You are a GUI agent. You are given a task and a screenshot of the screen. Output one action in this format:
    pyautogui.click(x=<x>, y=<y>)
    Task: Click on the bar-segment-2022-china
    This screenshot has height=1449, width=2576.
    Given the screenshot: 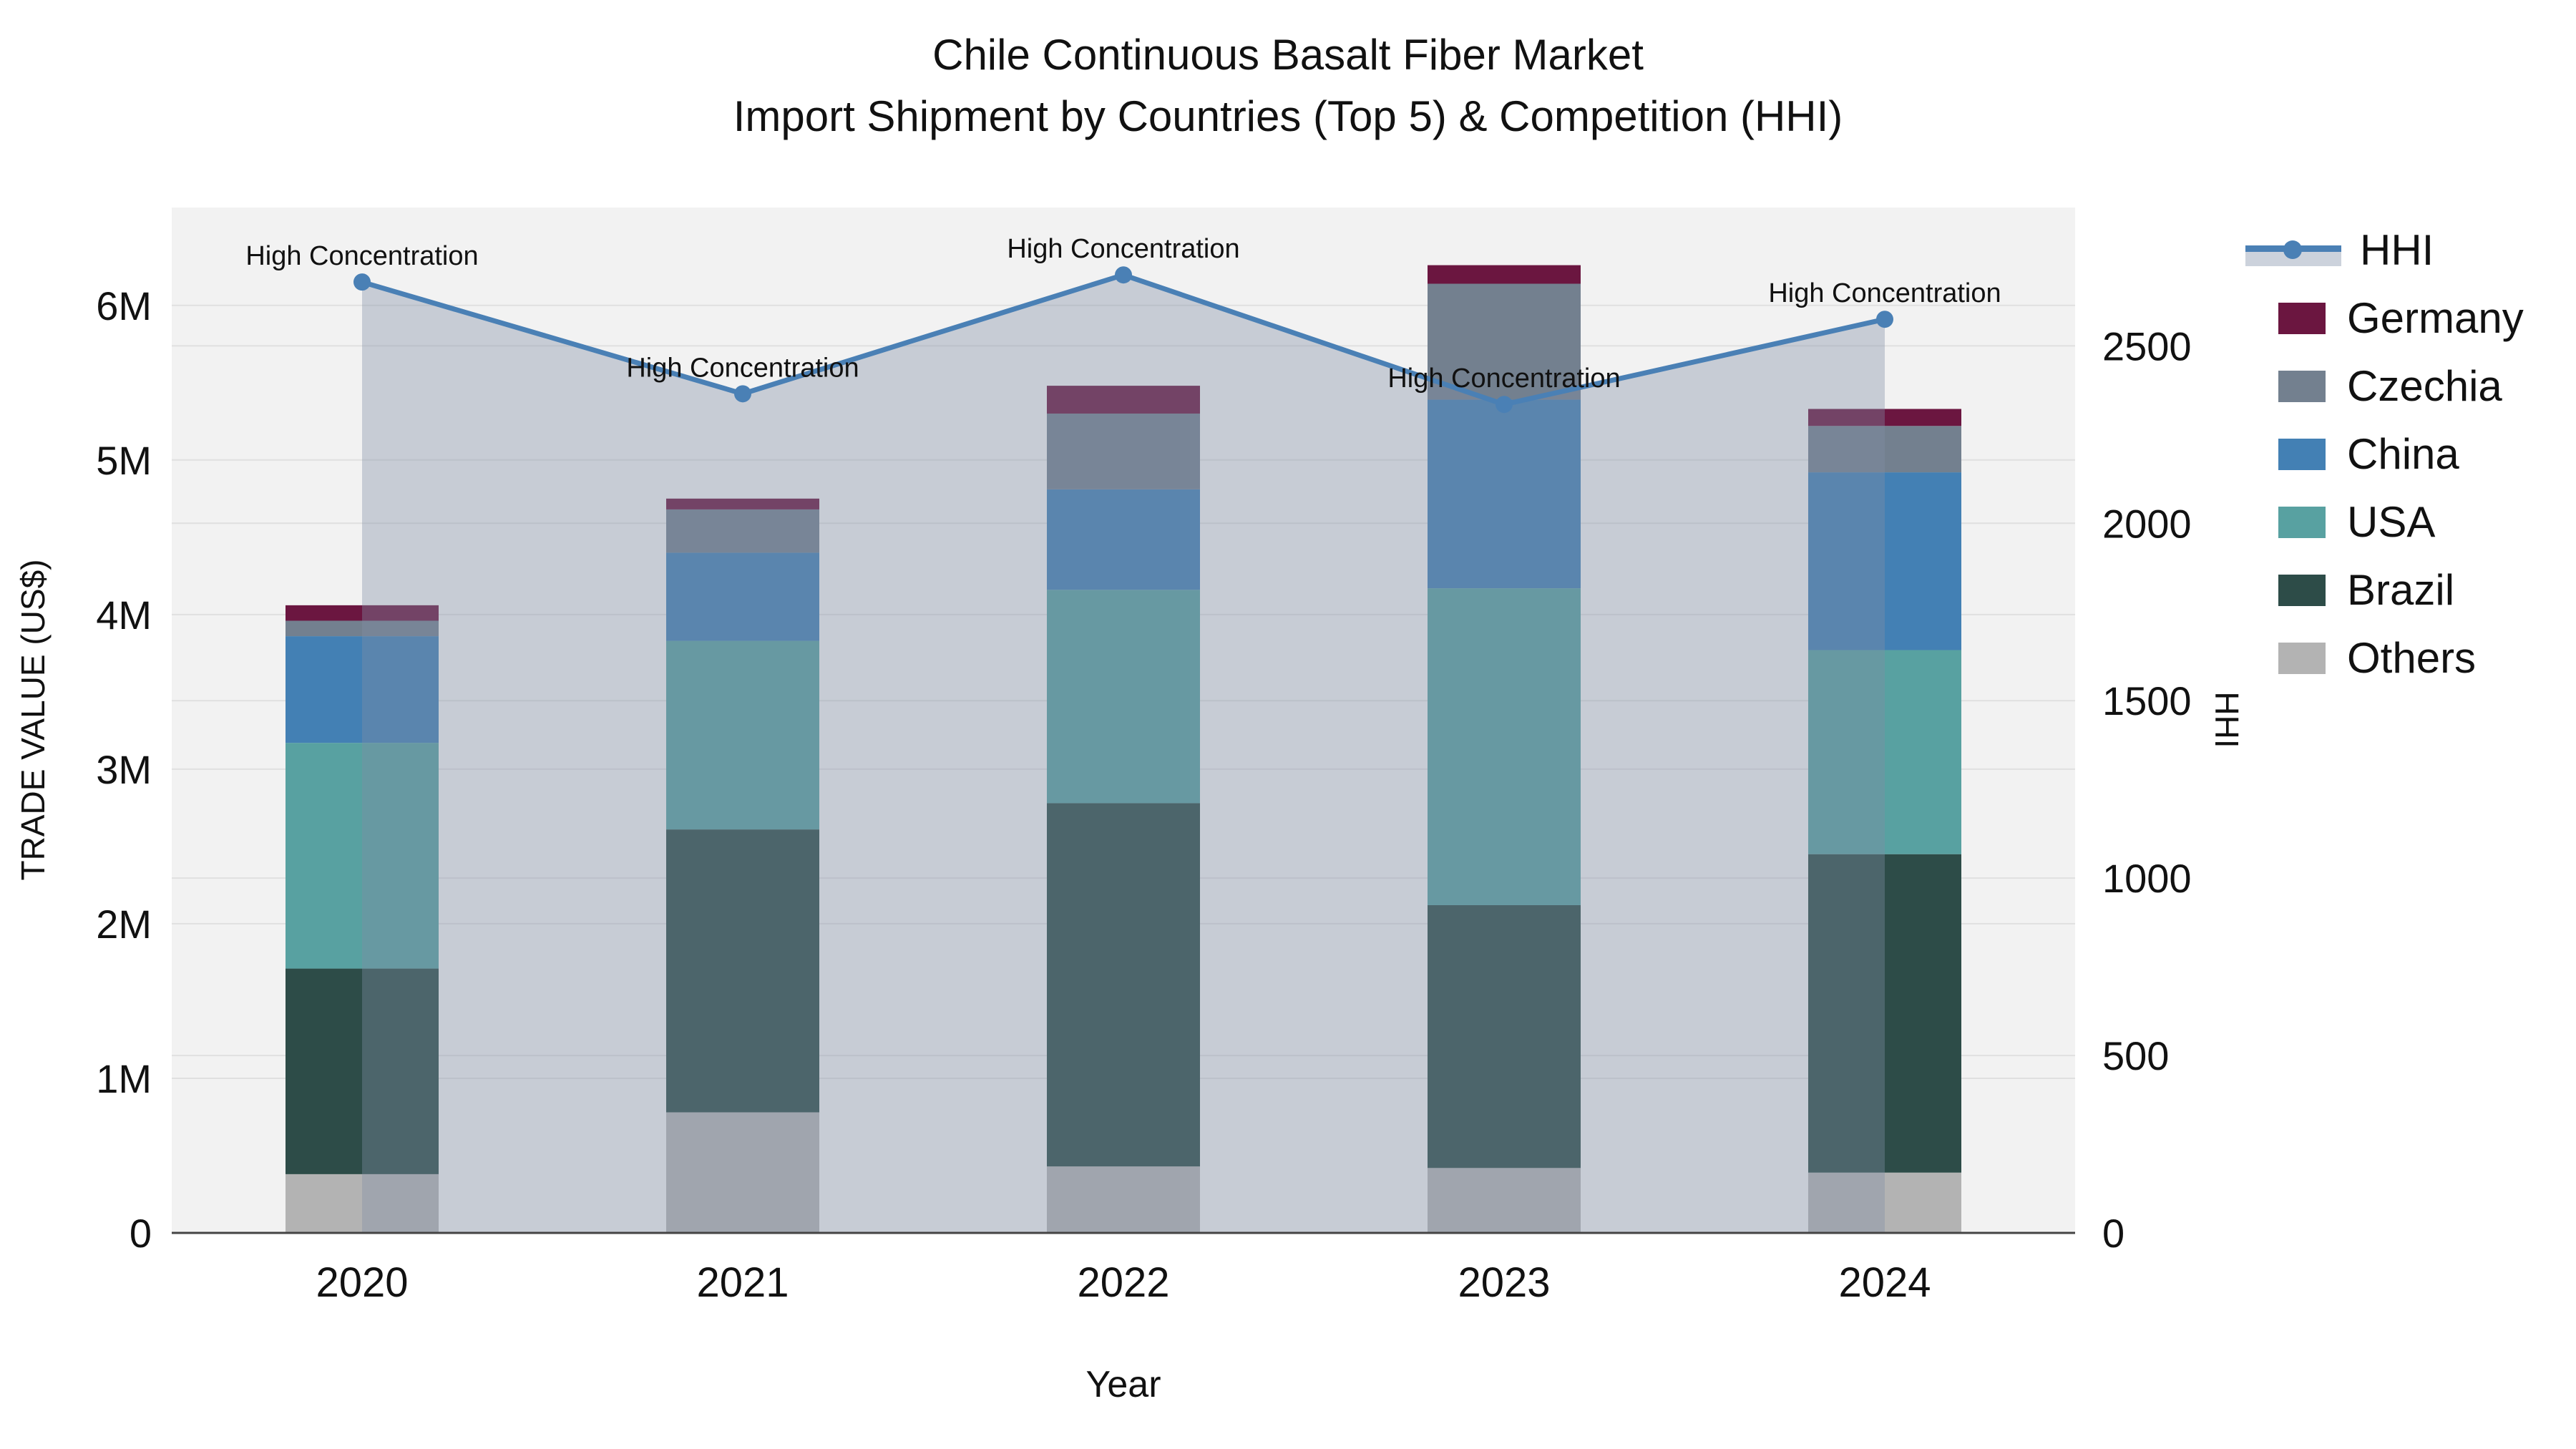 What is the action you would take?
    pyautogui.click(x=1123, y=539)
    